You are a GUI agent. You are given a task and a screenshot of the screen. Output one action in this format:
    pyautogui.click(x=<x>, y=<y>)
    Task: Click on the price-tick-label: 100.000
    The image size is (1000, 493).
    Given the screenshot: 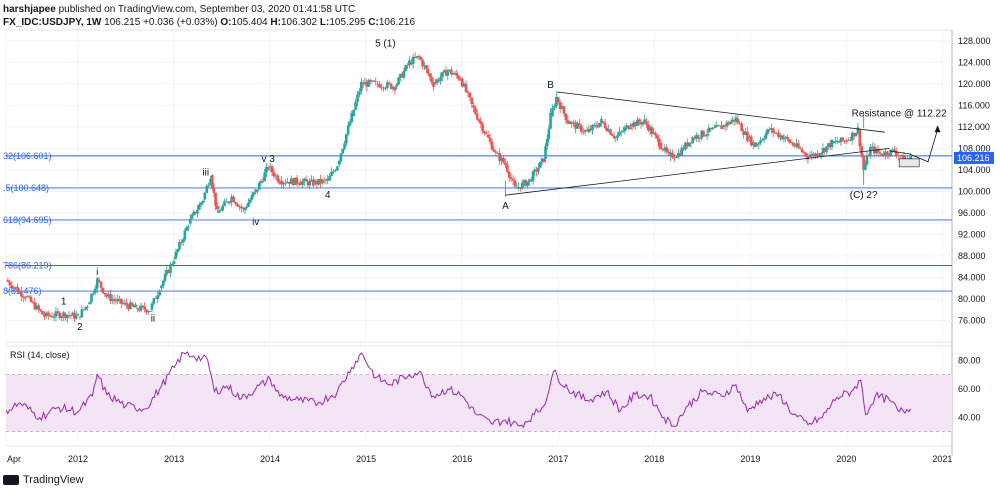 What is the action you would take?
    pyautogui.click(x=974, y=191)
    